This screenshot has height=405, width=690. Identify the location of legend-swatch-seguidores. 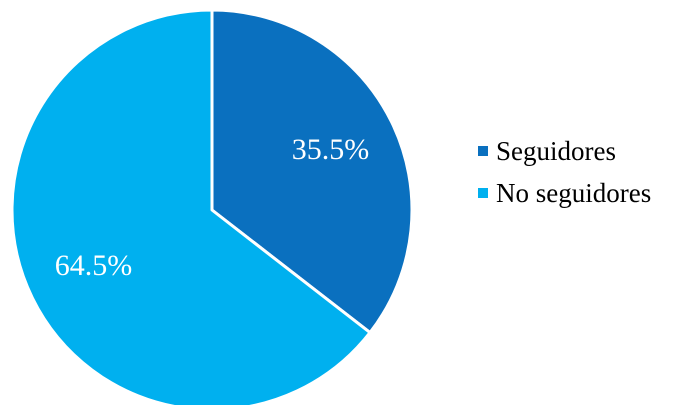
(483, 151).